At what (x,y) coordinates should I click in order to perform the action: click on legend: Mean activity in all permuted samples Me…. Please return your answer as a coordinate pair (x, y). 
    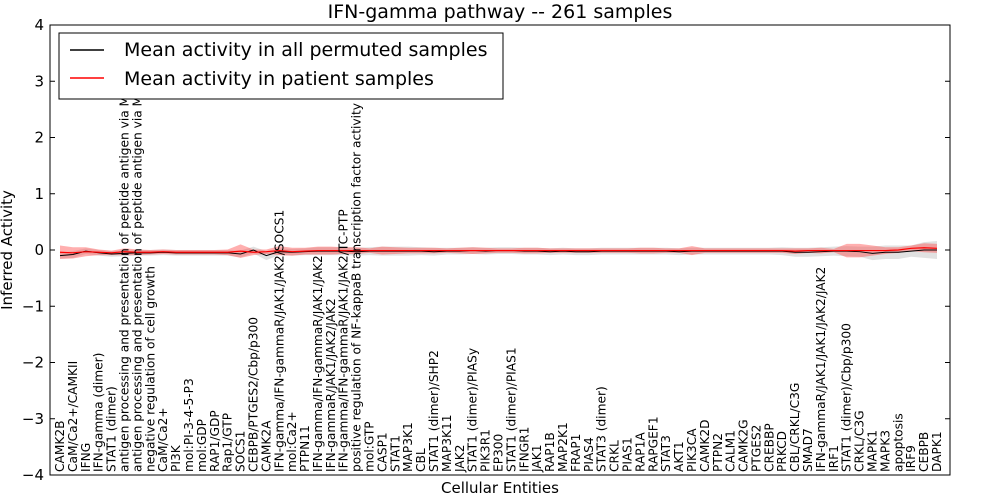
    Looking at the image, I should click on (281, 66).